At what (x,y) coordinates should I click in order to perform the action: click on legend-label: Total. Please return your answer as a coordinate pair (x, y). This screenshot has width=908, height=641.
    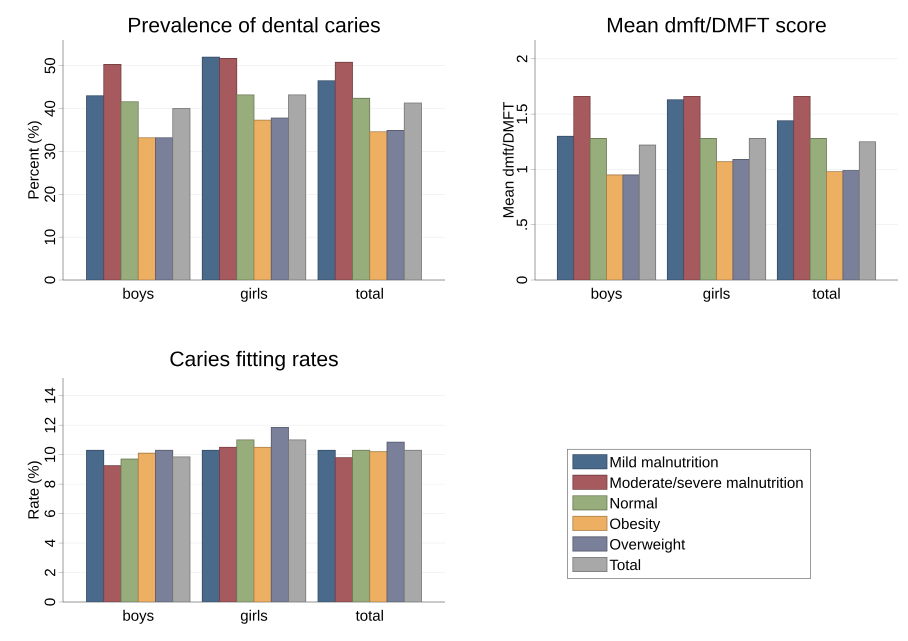
    Looking at the image, I should click on (625, 564).